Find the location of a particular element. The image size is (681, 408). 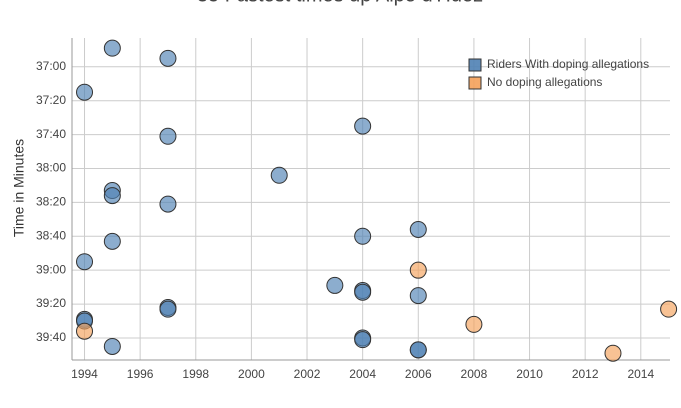

y-tick-label: 39:40 is located at coordinates (51, 337).